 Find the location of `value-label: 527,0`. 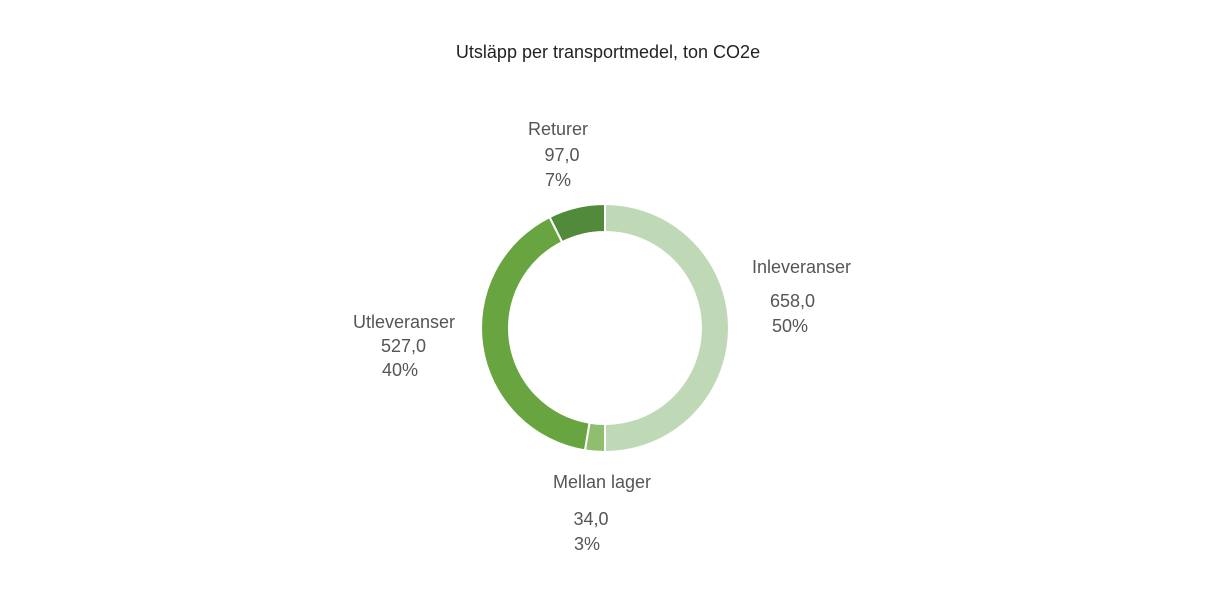

value-label: 527,0 is located at coordinates (403, 346).